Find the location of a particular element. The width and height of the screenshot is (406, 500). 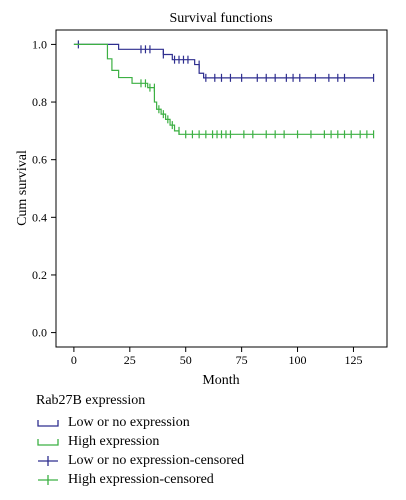

y-tick-label: 0.6 is located at coordinates (39, 160).